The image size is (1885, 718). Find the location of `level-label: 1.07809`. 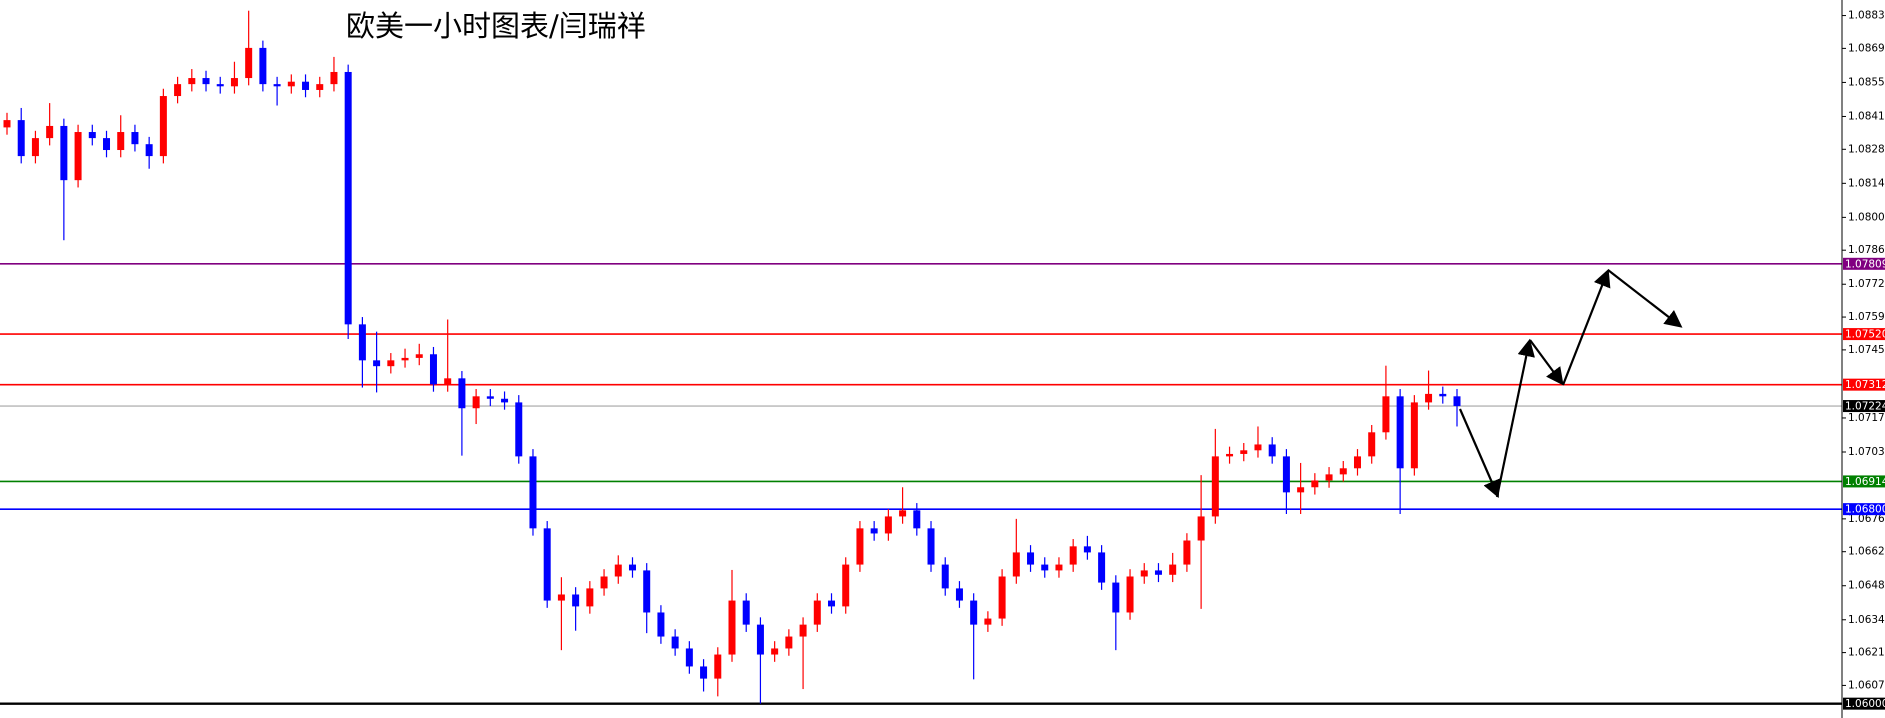

level-label: 1.07809 is located at coordinates (1865, 264).